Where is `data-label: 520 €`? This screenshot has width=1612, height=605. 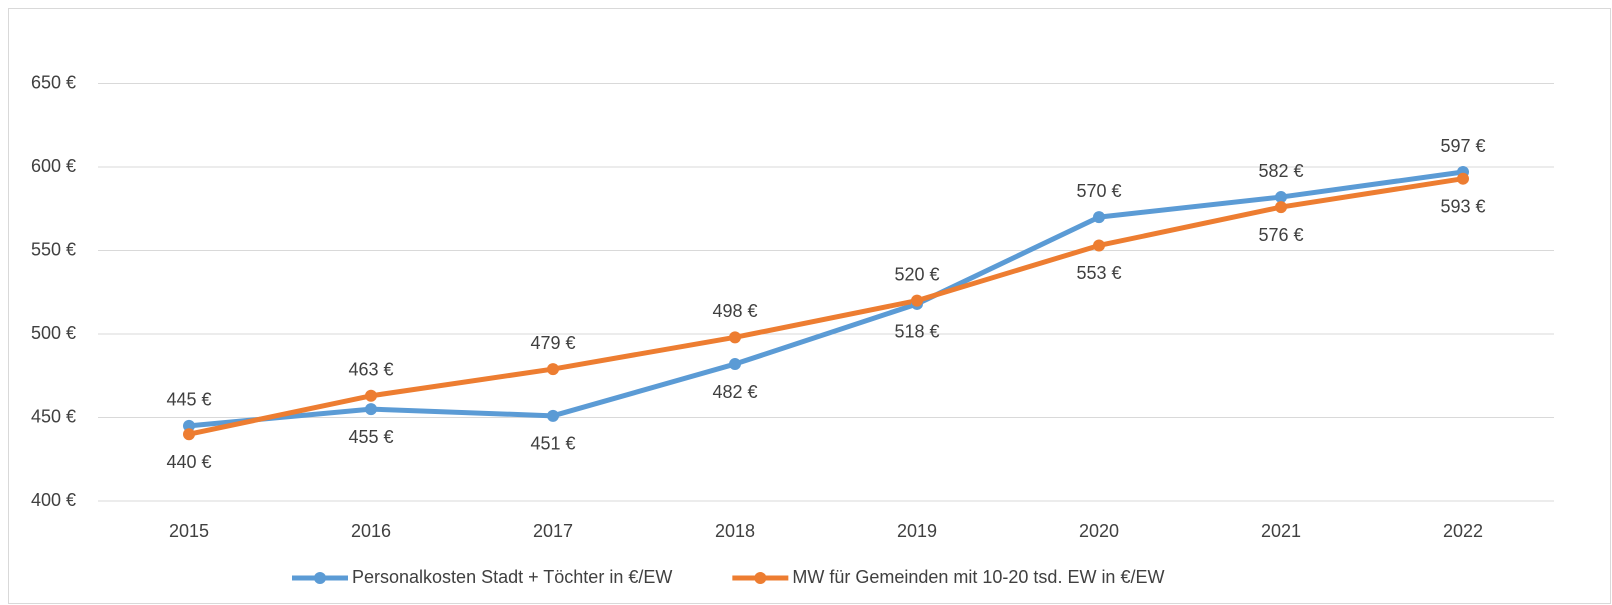 data-label: 520 € is located at coordinates (916, 274).